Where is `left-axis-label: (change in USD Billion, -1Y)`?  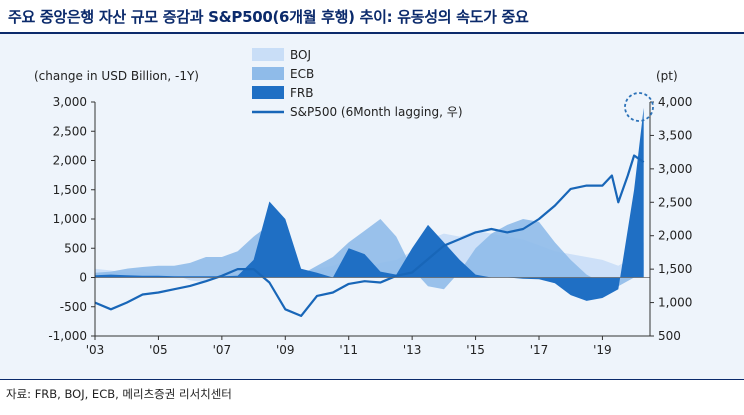 left-axis-label: (change in USD Billion, -1Y) is located at coordinates (116, 76).